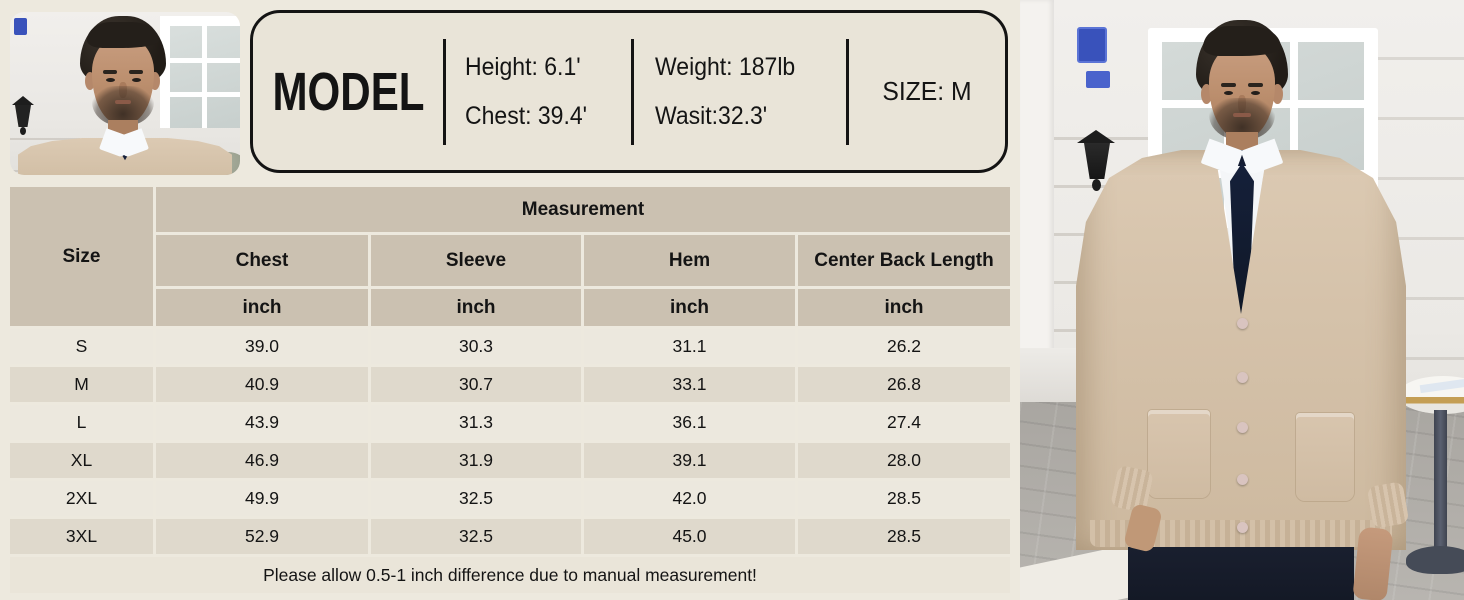  Describe the element at coordinates (904, 422) in the screenshot. I see `value-cell: 27.4` at that location.